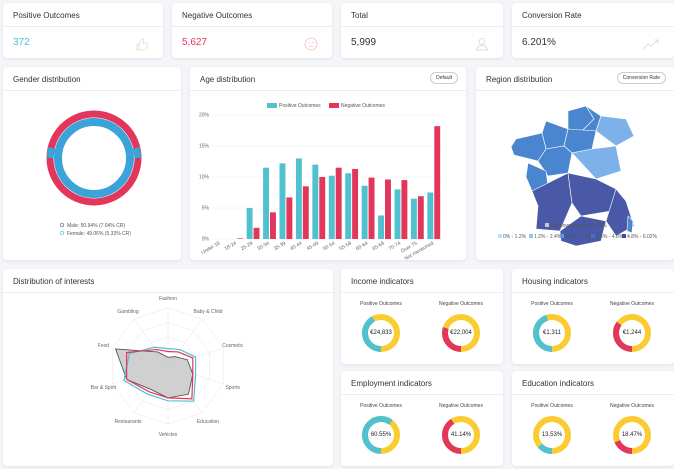 The width and height of the screenshot is (674, 469). I want to click on kpi-value: 372, so click(21, 42).